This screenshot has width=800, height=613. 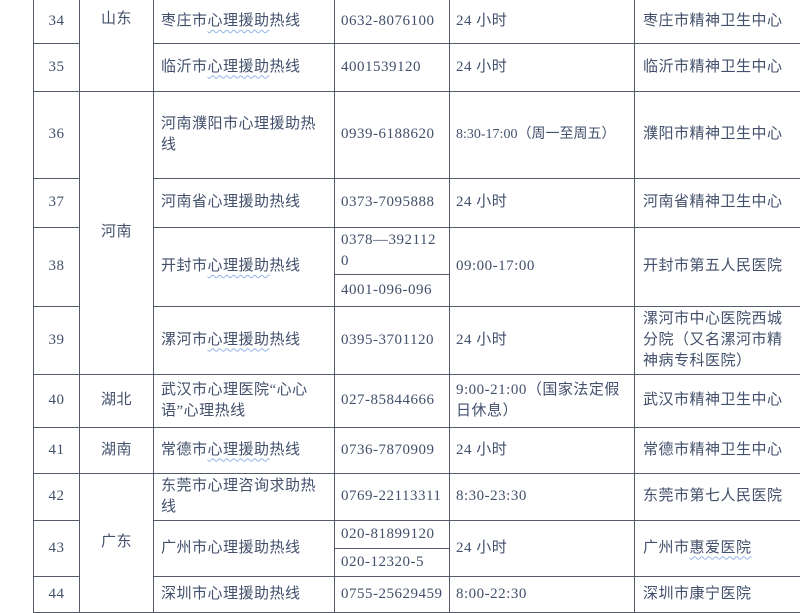 What do you see at coordinates (713, 400) in the screenshot?
I see `institution-segment: 武汉市精神卫生中心` at bounding box center [713, 400].